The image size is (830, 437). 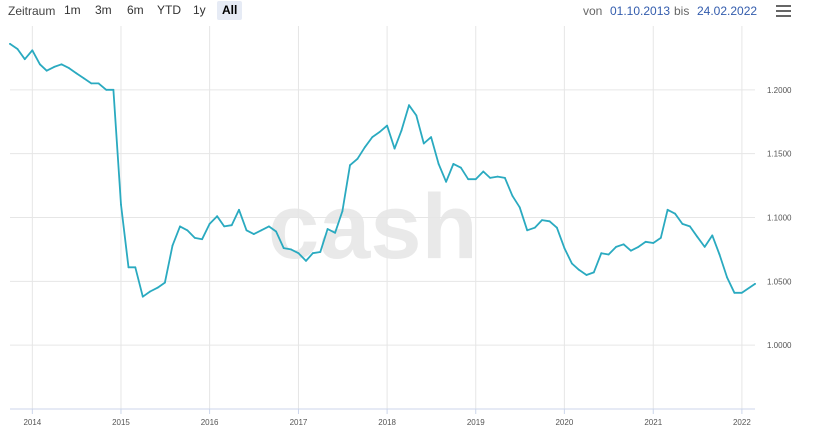 What do you see at coordinates (783, 11) in the screenshot?
I see `hamburger-menu-icon` at bounding box center [783, 11].